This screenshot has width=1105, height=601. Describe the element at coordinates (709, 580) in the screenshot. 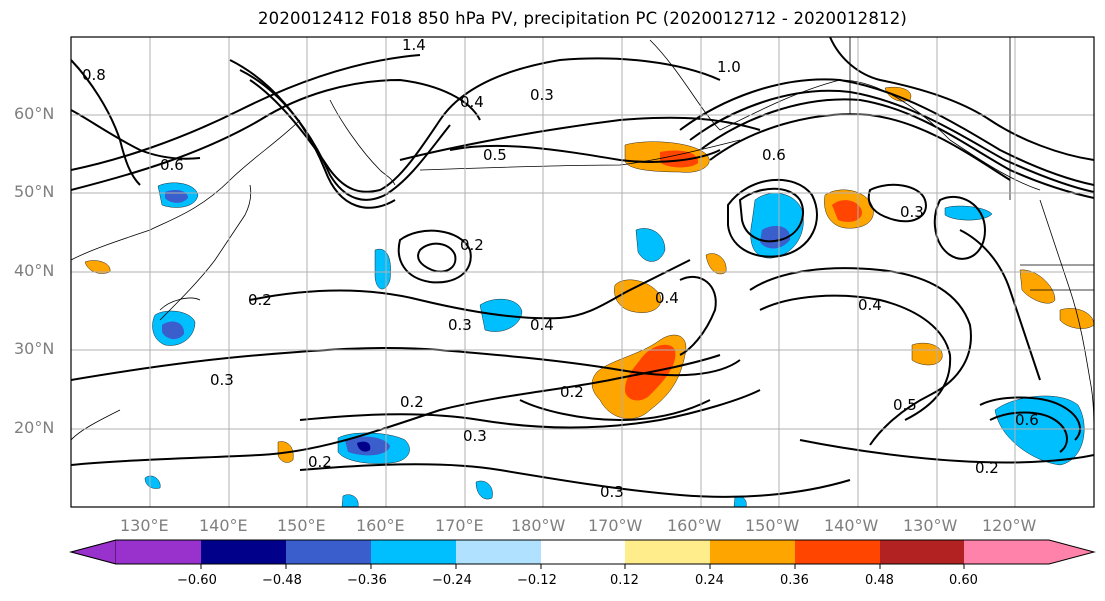

I see `colorbar-label: 0.24` at that location.